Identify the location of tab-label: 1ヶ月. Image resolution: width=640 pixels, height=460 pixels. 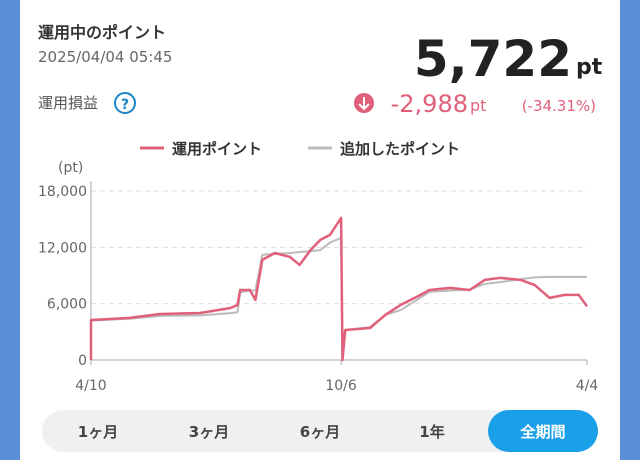
(98, 432).